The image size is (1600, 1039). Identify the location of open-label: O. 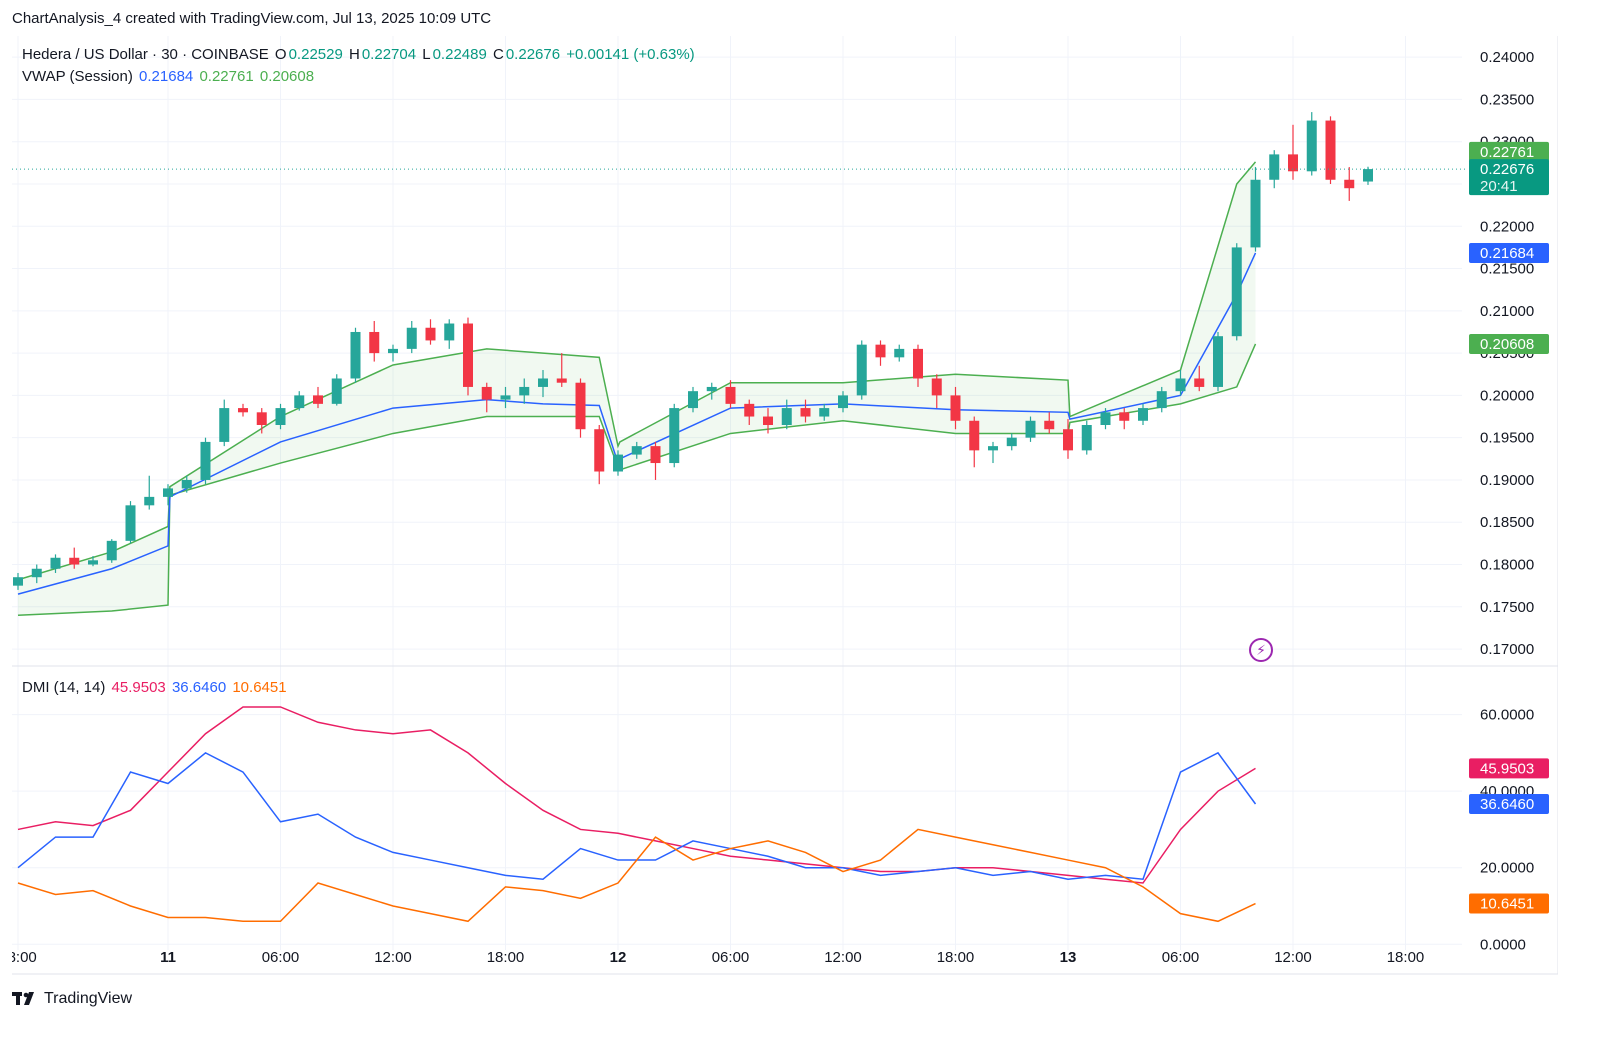
(280, 54).